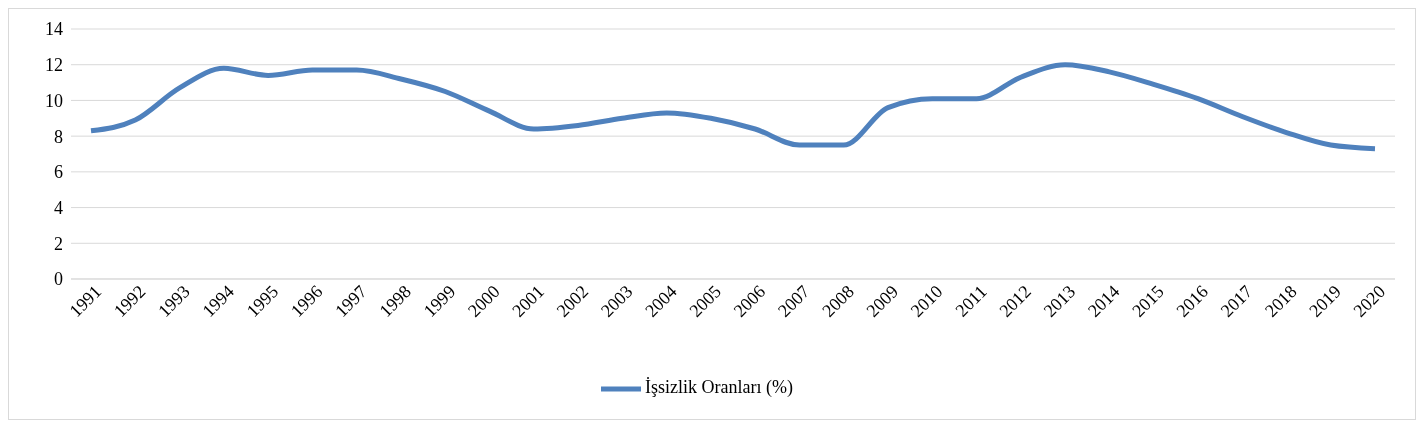  Describe the element at coordinates (85, 301) in the screenshot. I see `x-tick-label: 1991` at that location.